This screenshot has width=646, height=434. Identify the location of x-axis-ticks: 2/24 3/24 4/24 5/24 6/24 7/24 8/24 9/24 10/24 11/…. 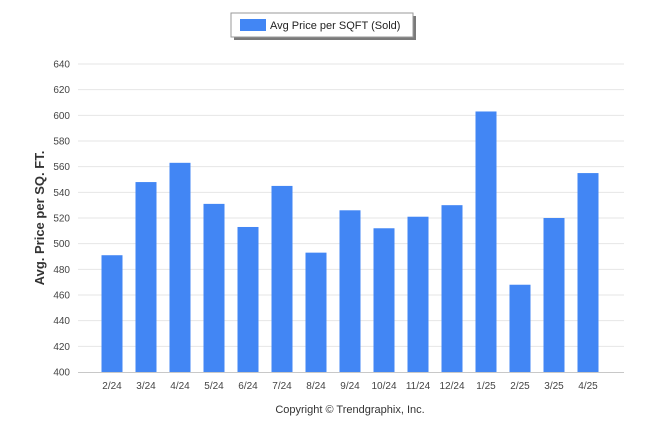
(350, 386).